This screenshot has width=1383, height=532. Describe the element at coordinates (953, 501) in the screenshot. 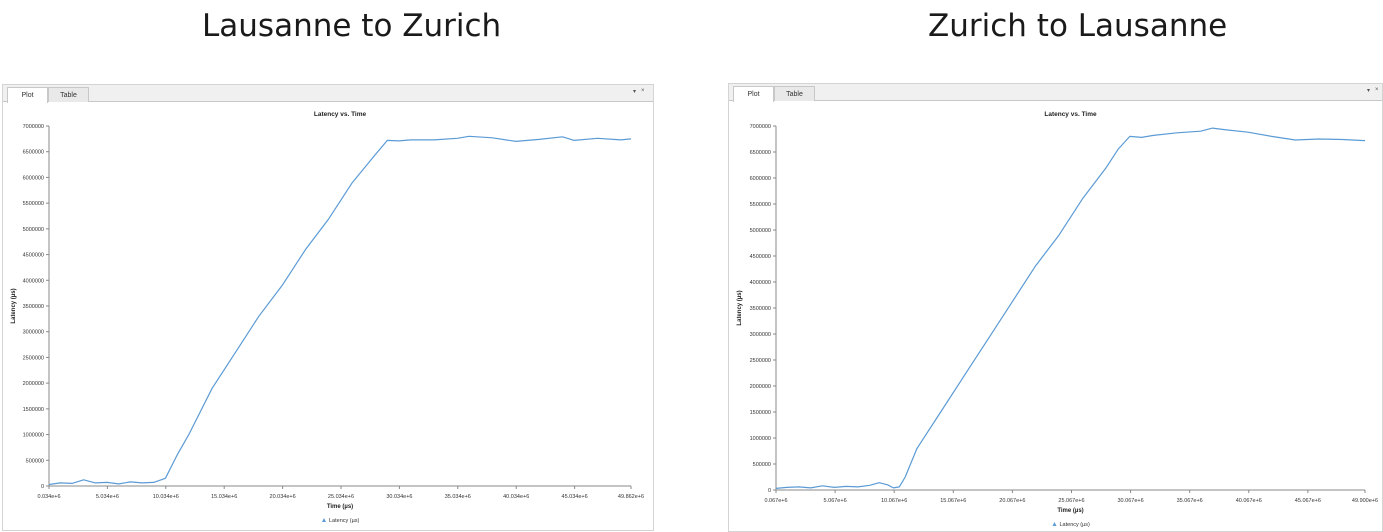

I see `x-tick-label: 15.067e+6` at that location.